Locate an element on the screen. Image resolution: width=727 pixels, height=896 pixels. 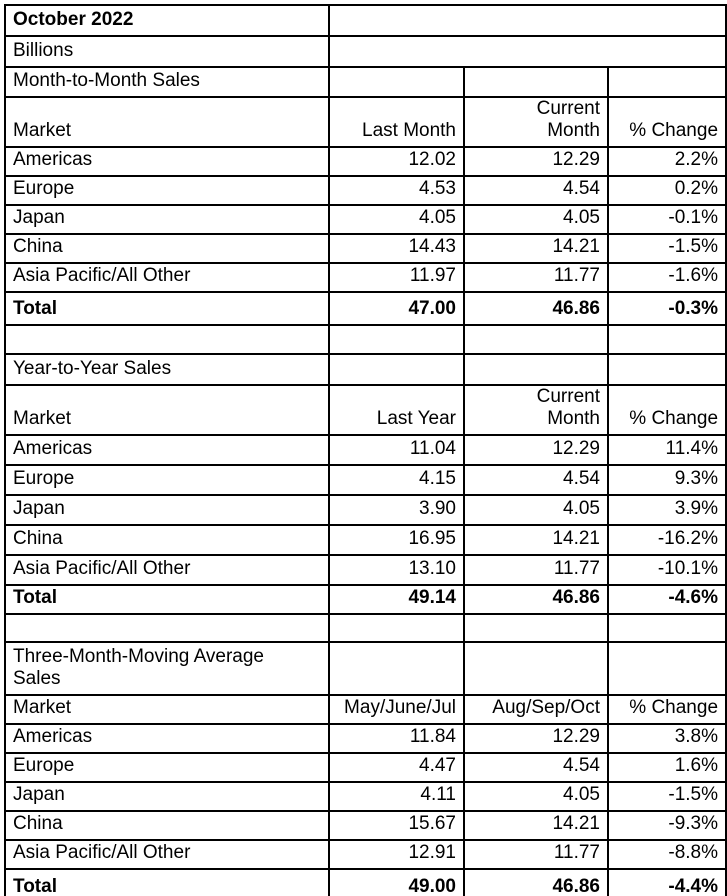
pct-change-cell: -8.8% is located at coordinates (666, 854).